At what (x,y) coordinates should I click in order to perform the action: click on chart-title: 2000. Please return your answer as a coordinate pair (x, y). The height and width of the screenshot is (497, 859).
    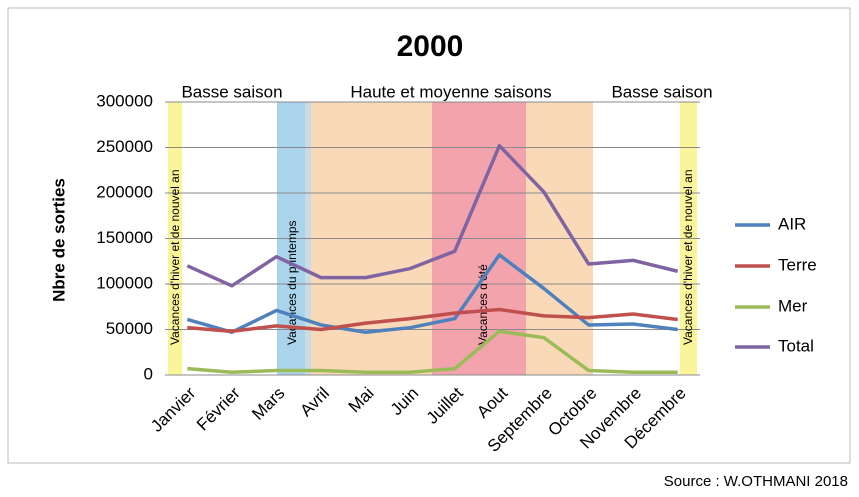
    Looking at the image, I should click on (430, 46).